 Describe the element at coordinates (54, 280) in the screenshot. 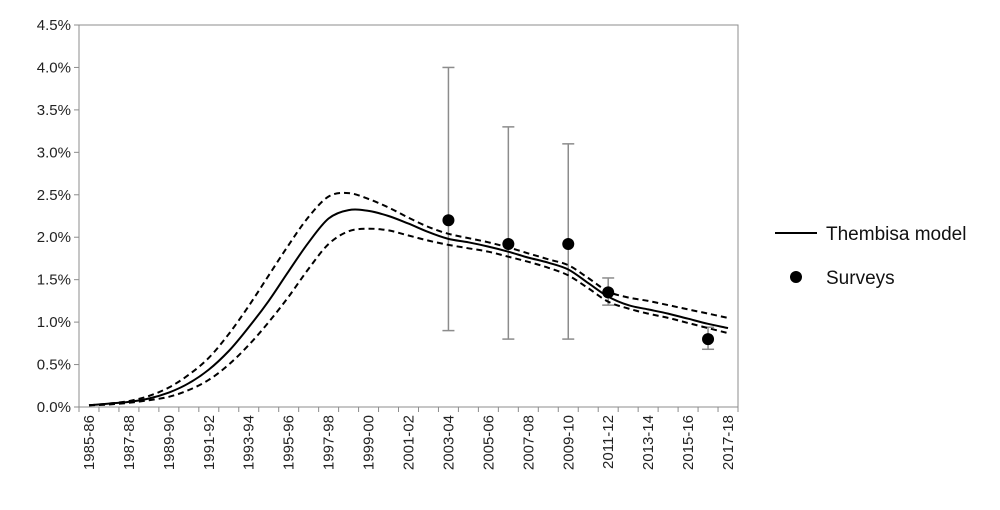

I see `y-tick-label: 1.5%` at that location.